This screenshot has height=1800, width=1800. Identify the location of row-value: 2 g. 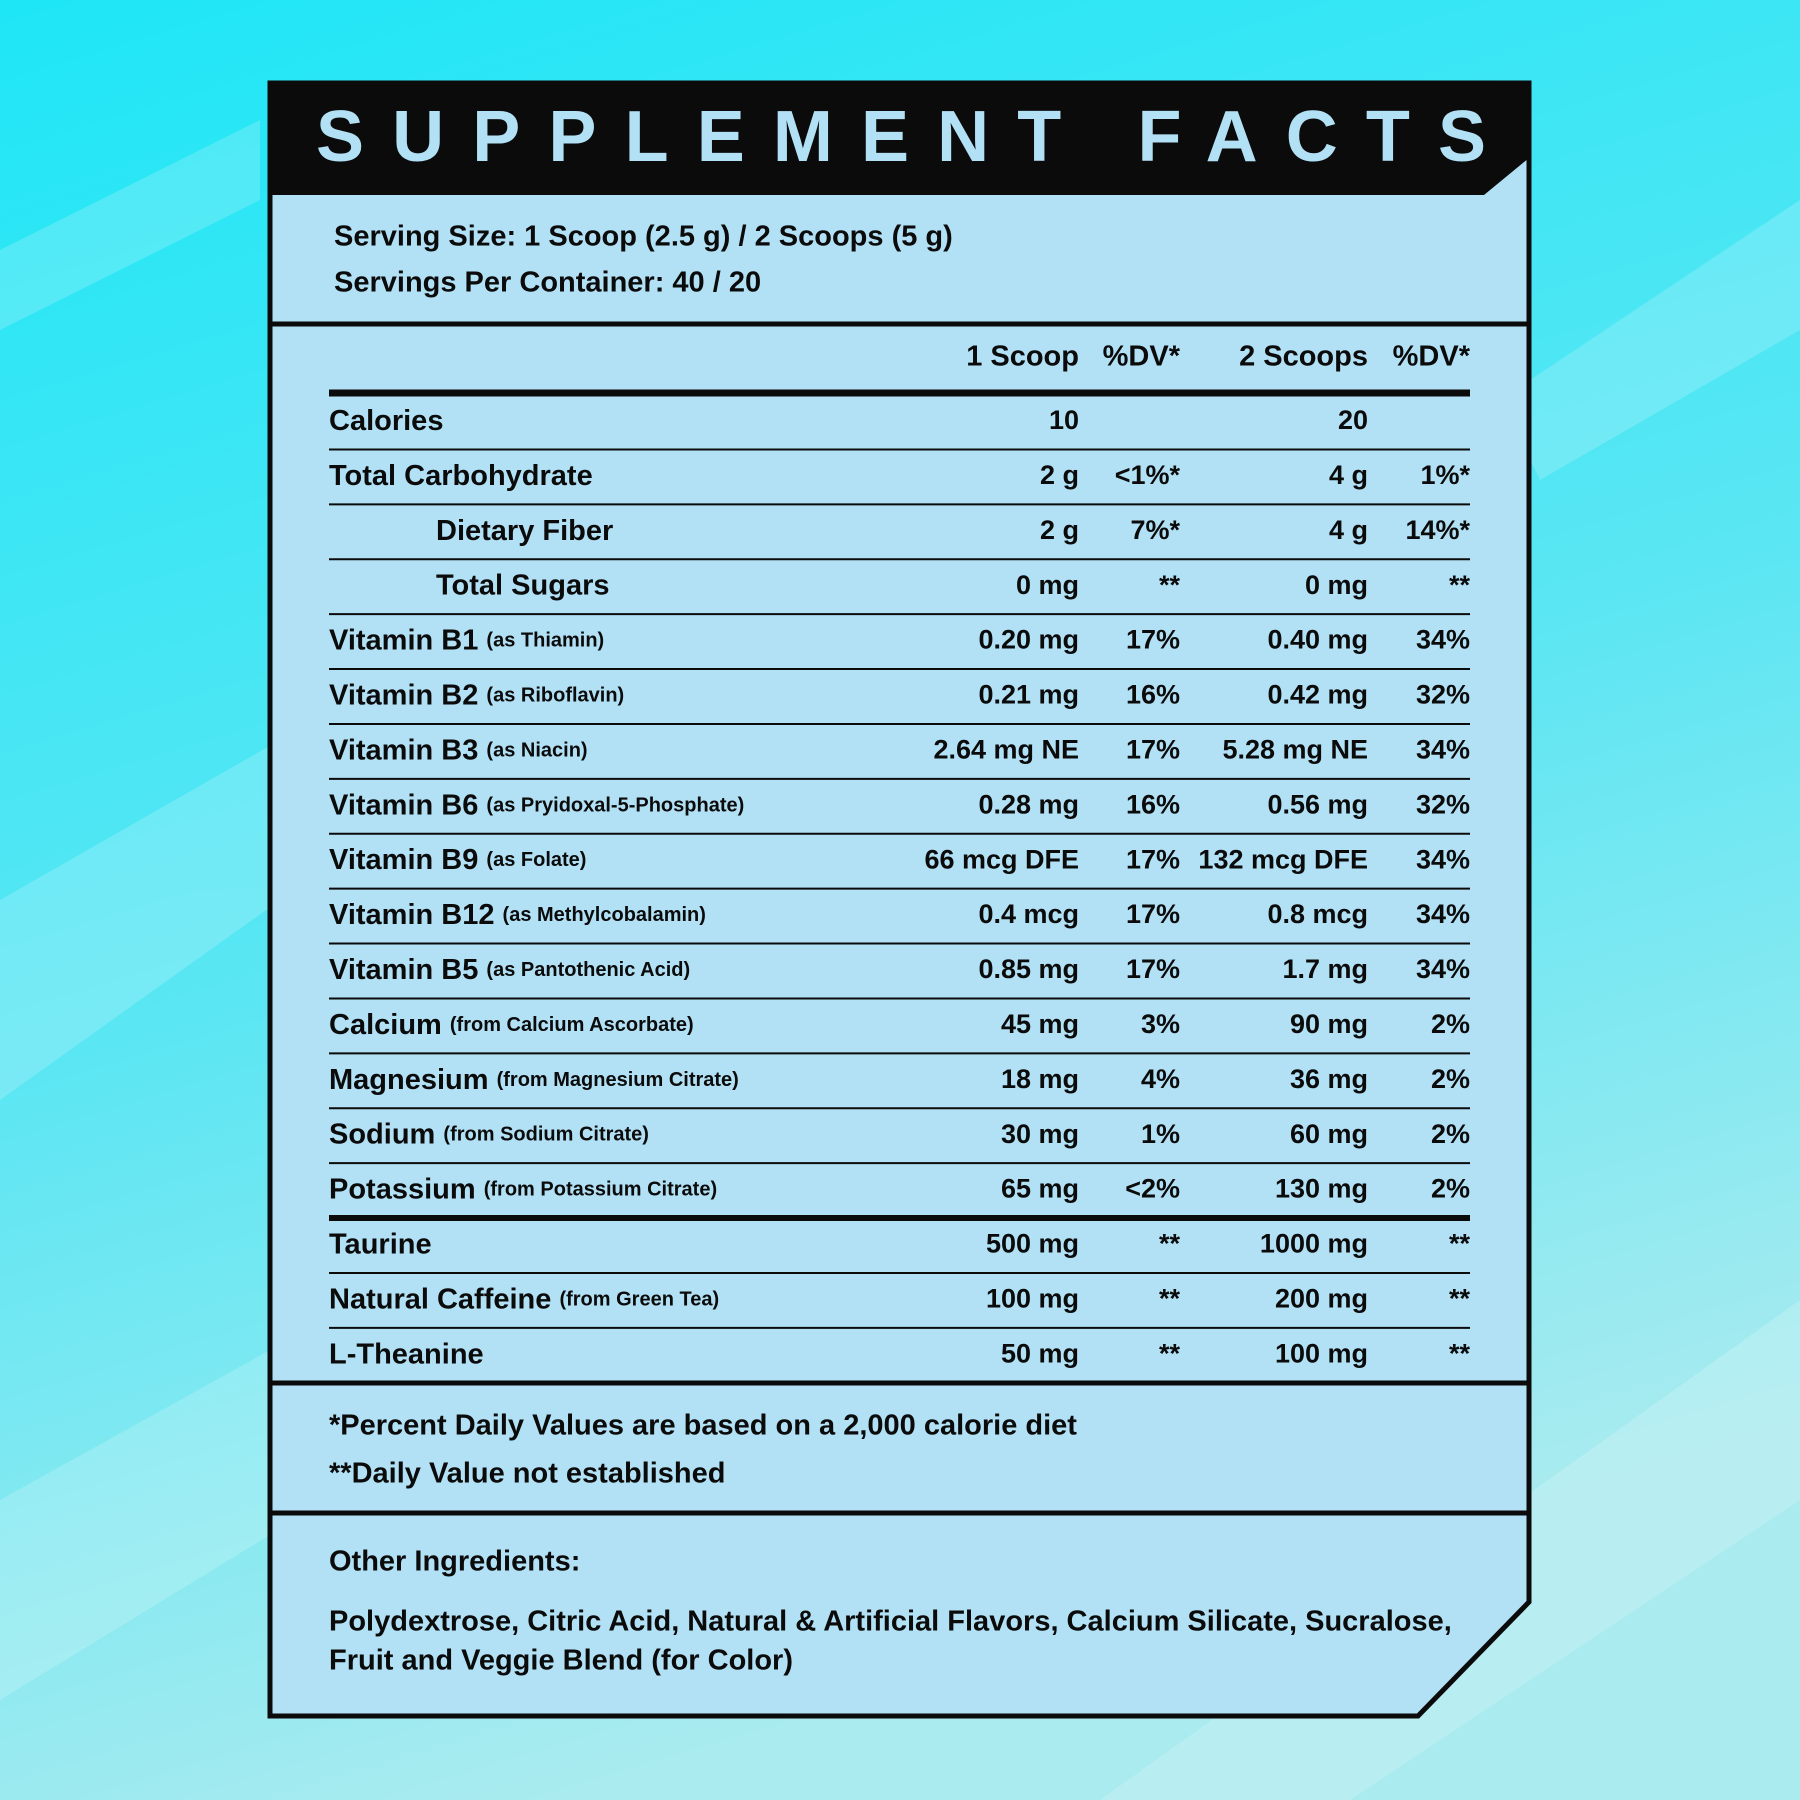
(1059, 530).